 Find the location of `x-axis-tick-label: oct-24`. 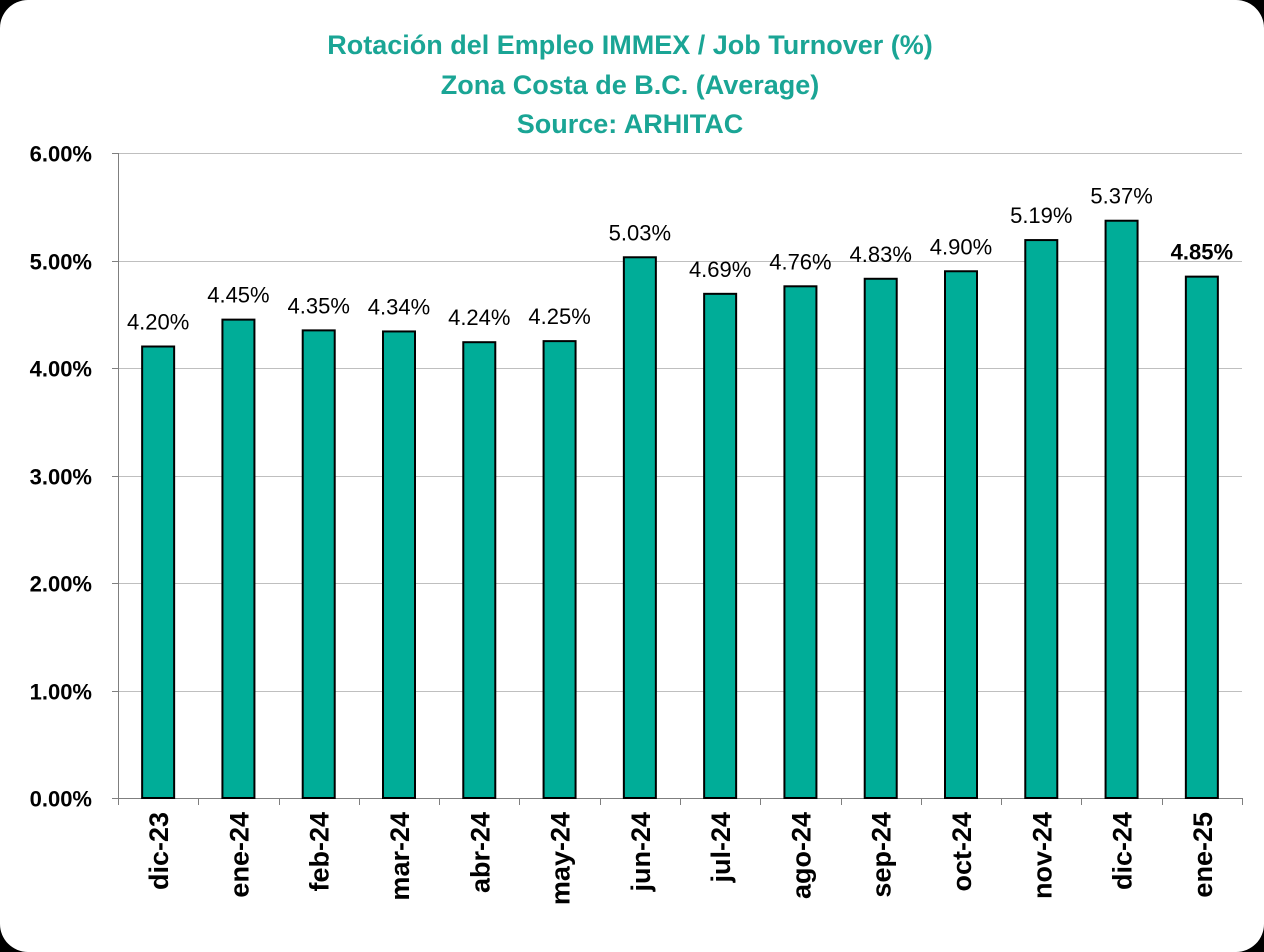

x-axis-tick-label: oct-24 is located at coordinates (962, 852).